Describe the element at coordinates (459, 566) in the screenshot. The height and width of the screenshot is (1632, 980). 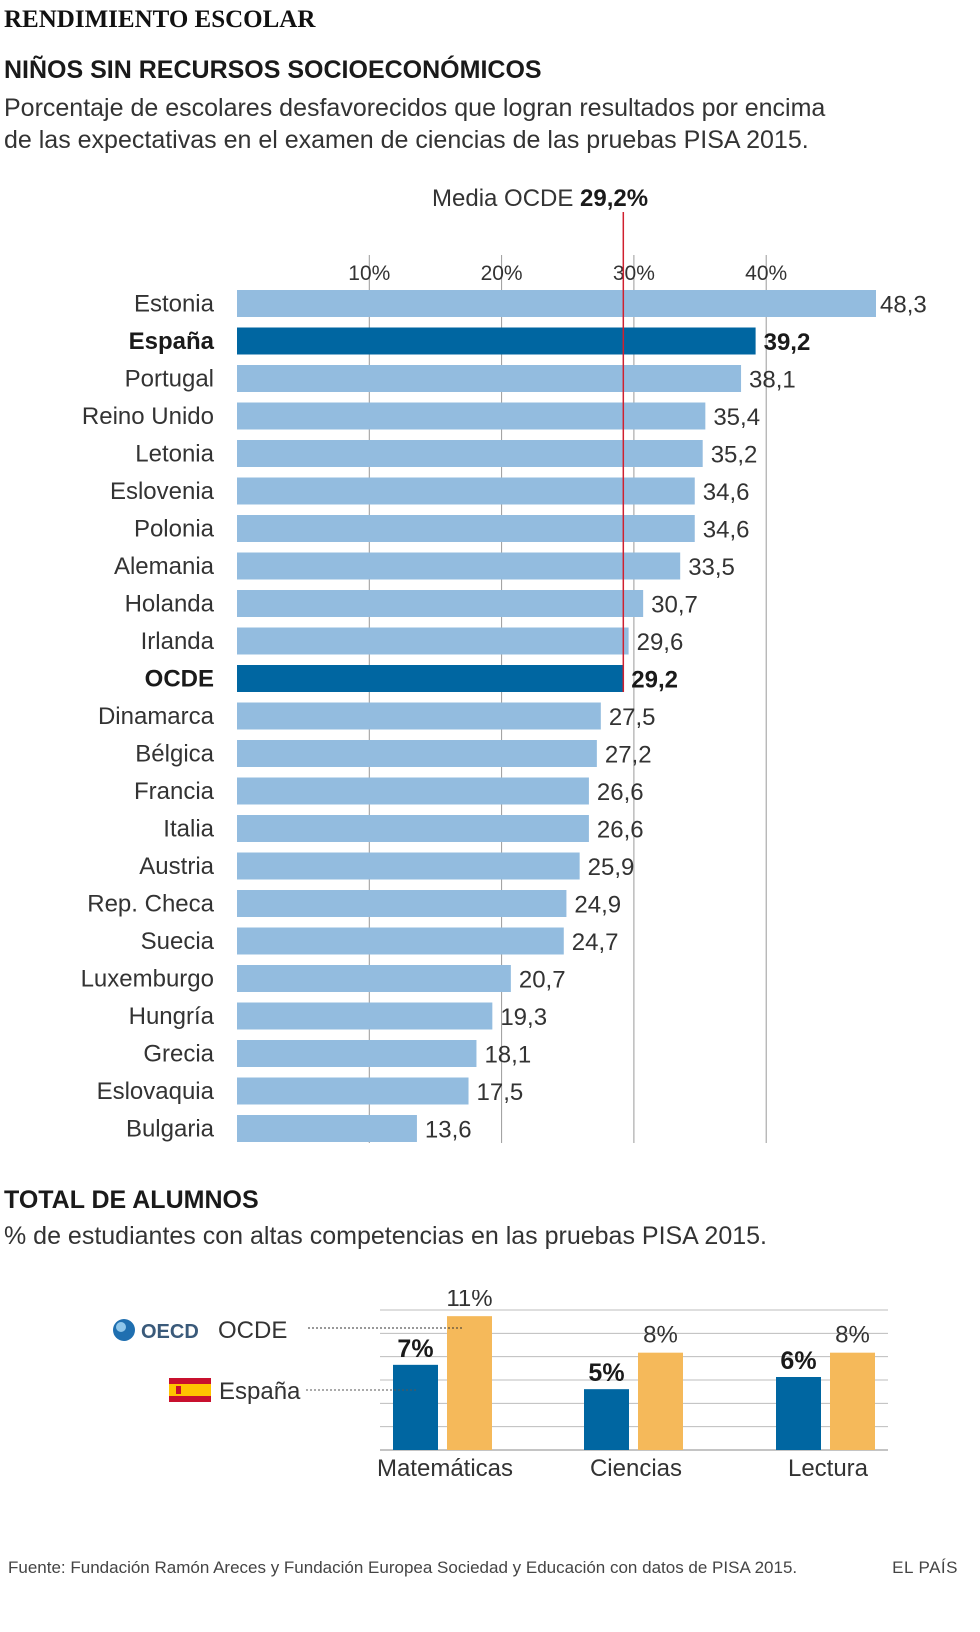
I see `bar-Alemania` at that location.